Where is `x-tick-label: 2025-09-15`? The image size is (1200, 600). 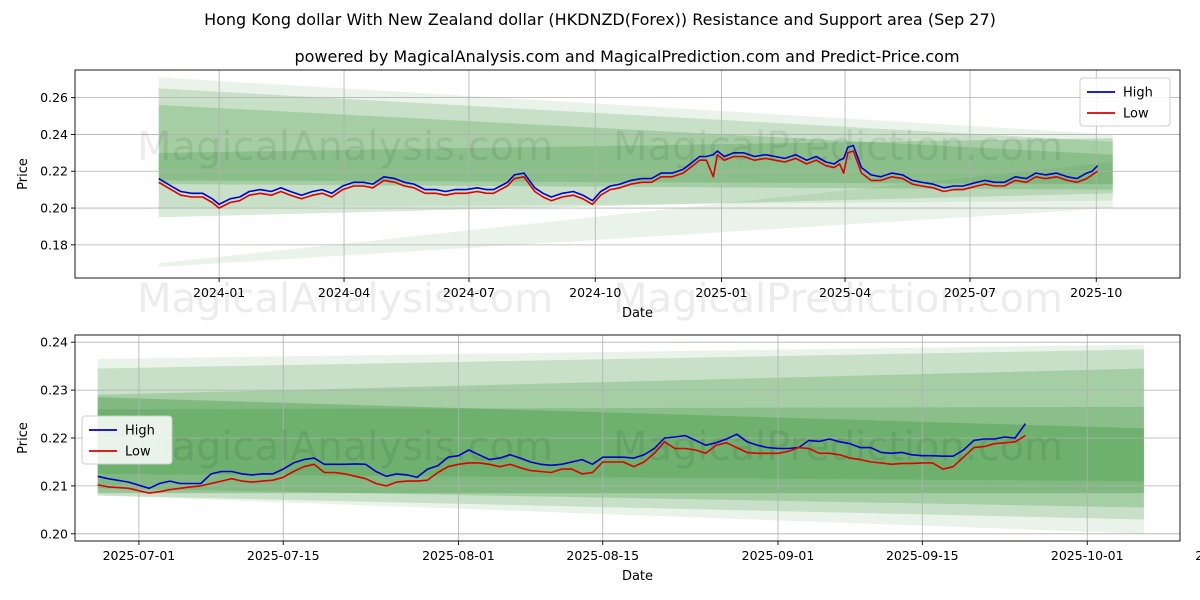 x-tick-label: 2025-09-15 is located at coordinates (922, 555).